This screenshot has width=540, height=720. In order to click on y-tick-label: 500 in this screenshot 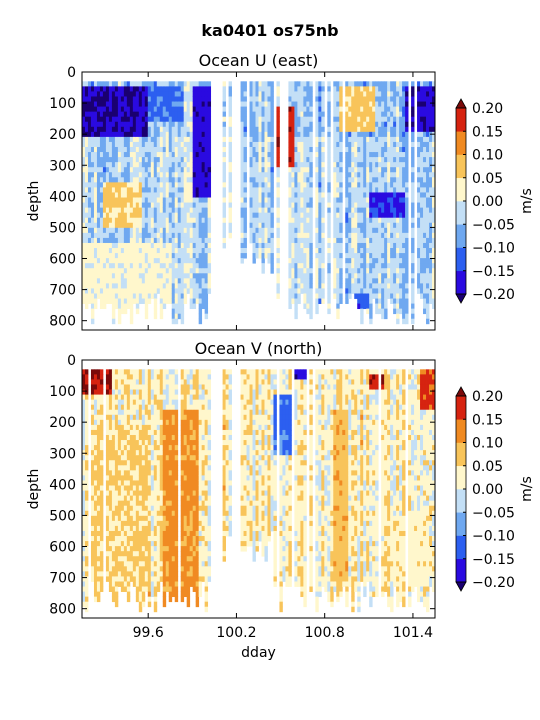, I will do `click(62, 228)`.